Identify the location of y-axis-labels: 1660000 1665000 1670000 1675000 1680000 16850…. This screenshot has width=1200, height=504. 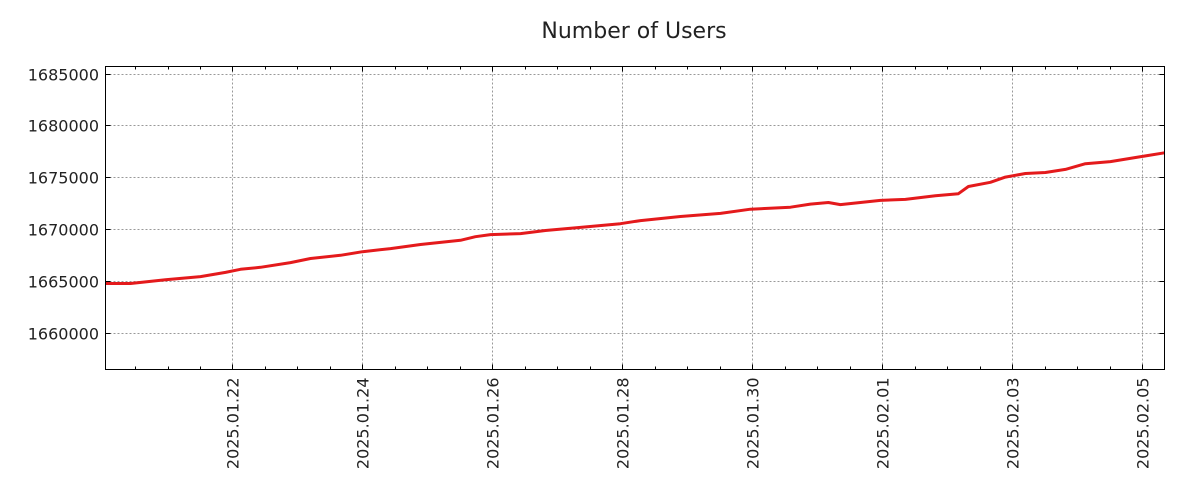
(63, 205).